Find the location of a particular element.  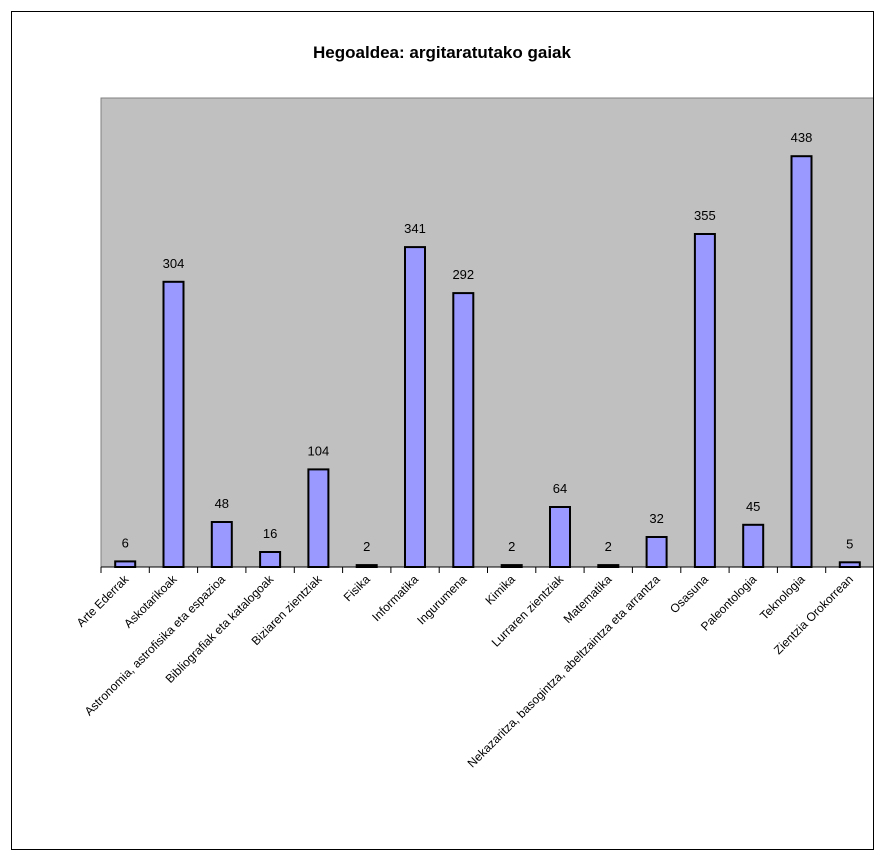

value-label-6: 341 is located at coordinates (415, 228).